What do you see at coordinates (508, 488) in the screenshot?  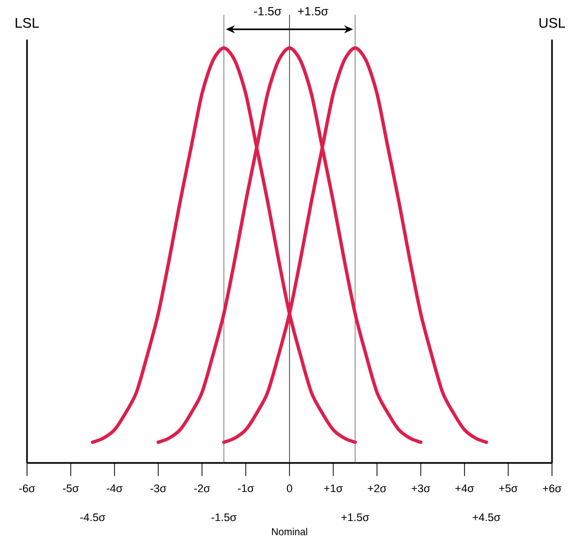 I see `x-tick-label: +5σ` at bounding box center [508, 488].